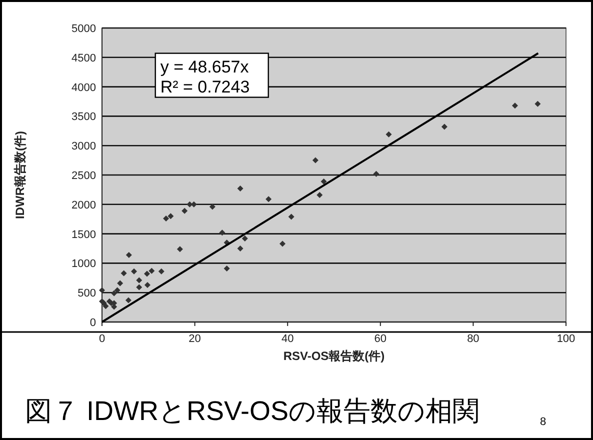 The height and width of the screenshot is (440, 593). Describe the element at coordinates (252, 411) in the screenshot. I see `text: 図７ IDWRとRSV-OSの報告数の相関` at that location.